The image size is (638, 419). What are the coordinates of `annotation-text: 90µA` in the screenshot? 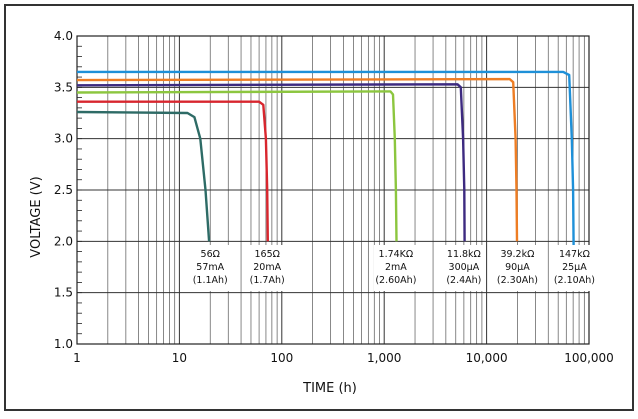 It's located at (517, 267).